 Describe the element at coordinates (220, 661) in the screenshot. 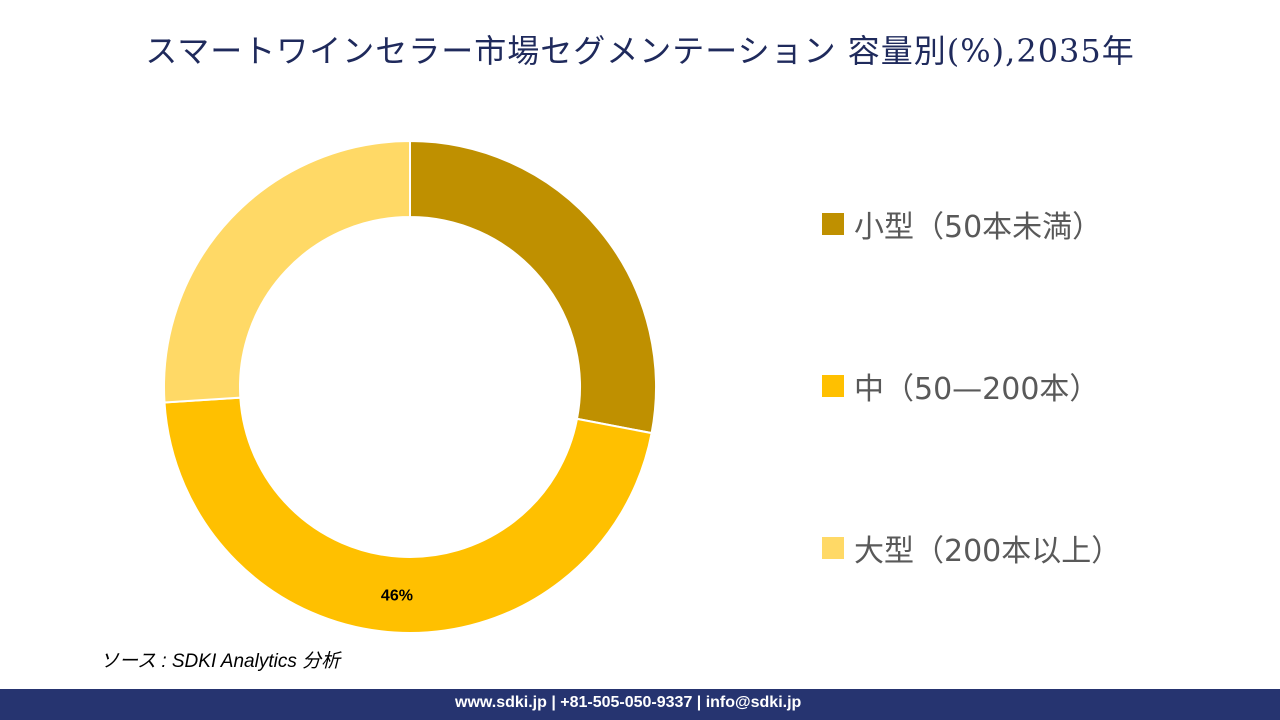

I see `source-note: ソース : SDKI Analytics 分析` at that location.